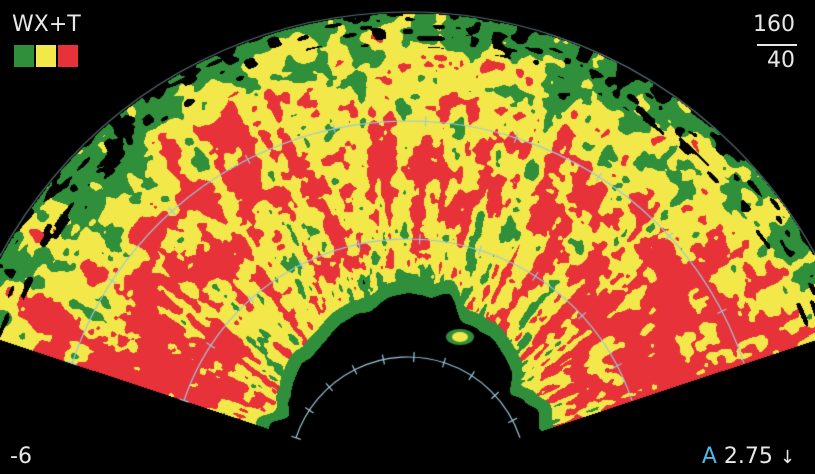 This screenshot has height=474, width=815. Describe the element at coordinates (777, 45) in the screenshot. I see `range-divider` at that location.